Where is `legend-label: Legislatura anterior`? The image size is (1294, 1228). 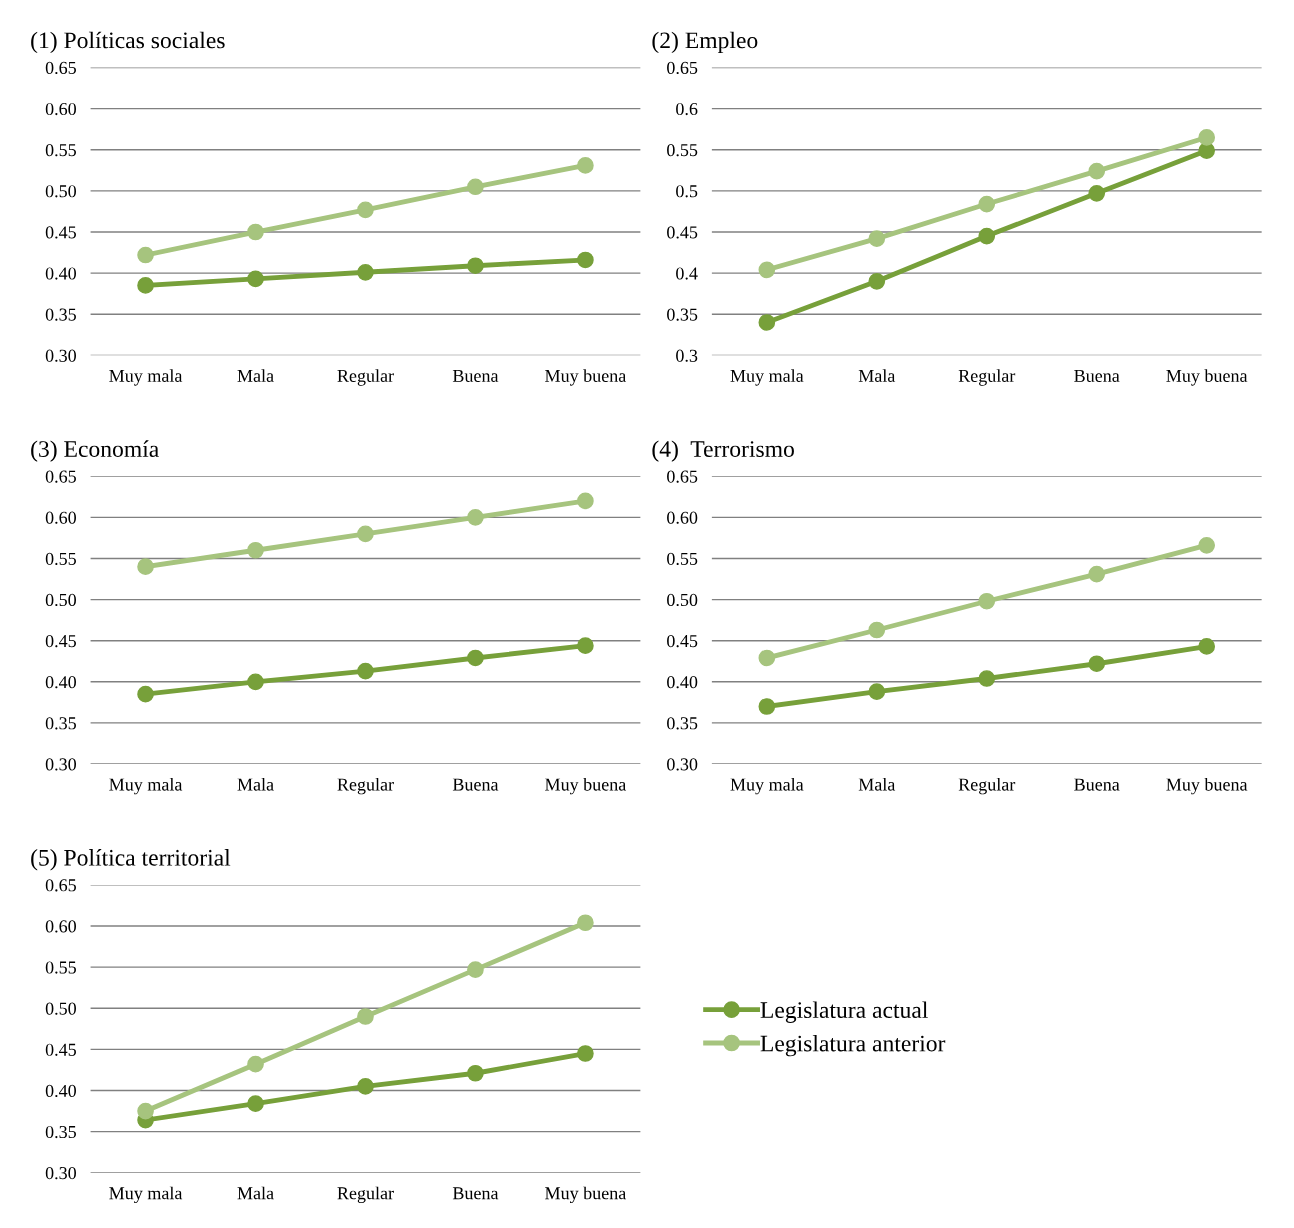 legend-label: Legislatura anterior is located at coordinates (853, 1045).